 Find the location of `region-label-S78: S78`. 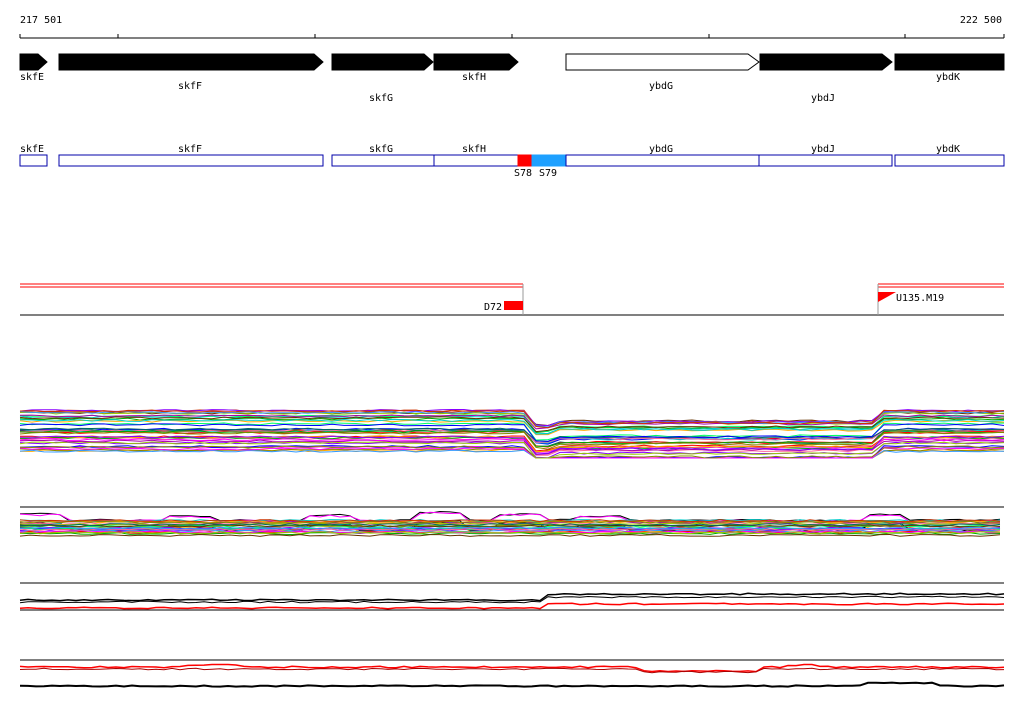

region-label-S78: S78 is located at coordinates (523, 173).